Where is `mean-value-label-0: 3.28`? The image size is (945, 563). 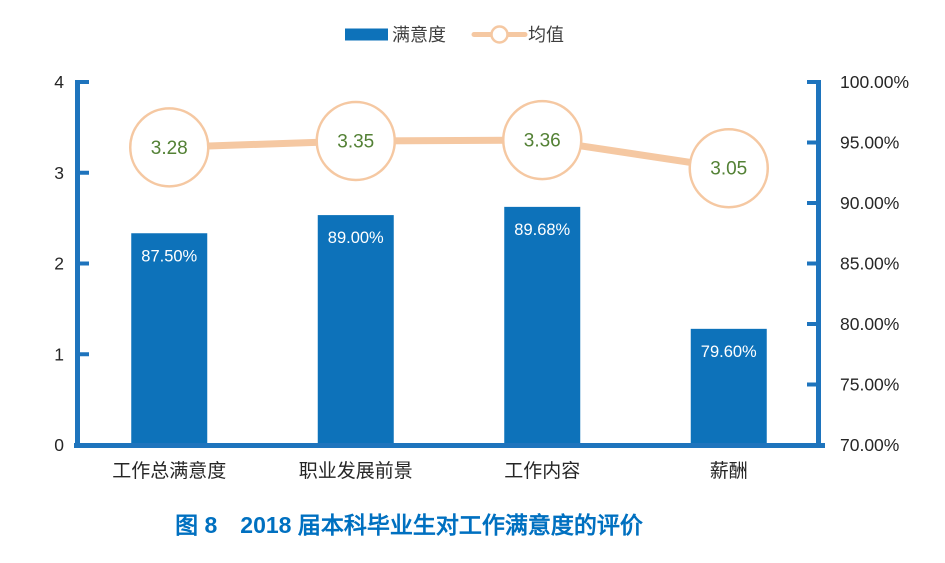 mean-value-label-0: 3.28 is located at coordinates (169, 148).